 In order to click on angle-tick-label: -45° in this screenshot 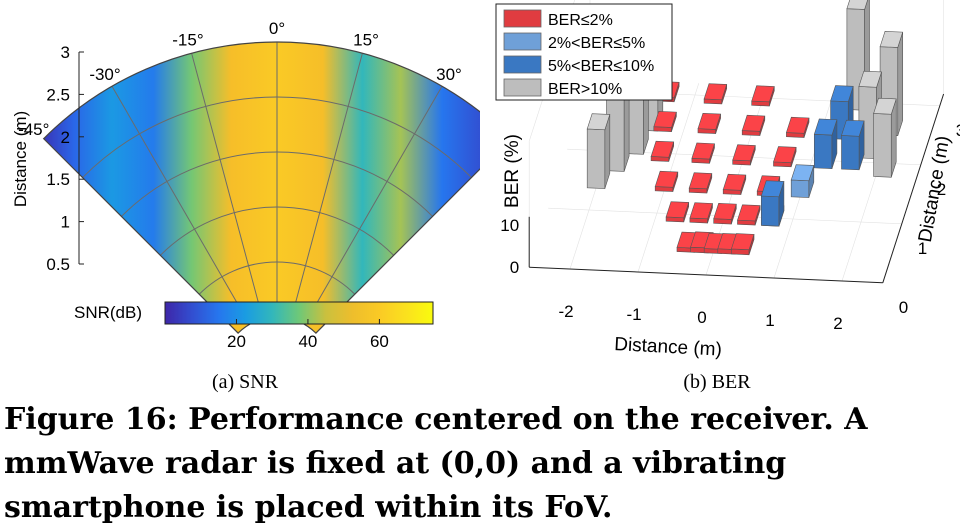, I will do `click(33, 129)`.